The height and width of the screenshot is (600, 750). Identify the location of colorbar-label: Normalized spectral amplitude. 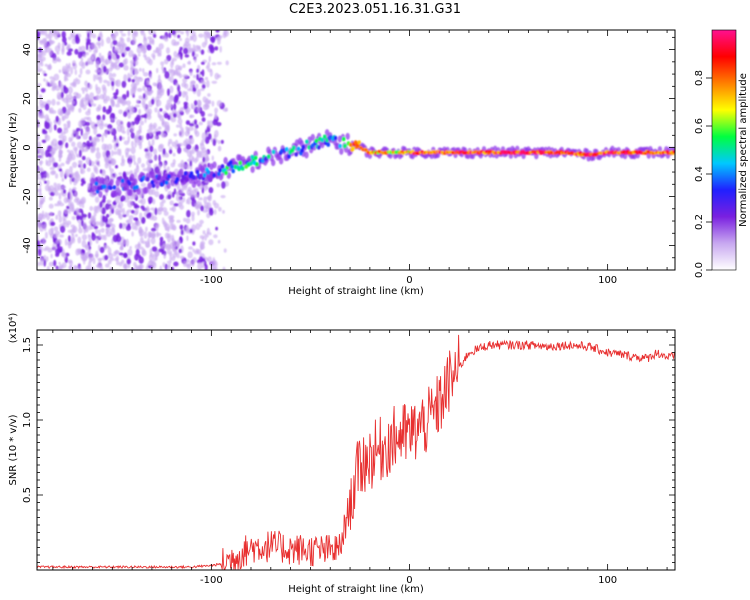
(743, 150).